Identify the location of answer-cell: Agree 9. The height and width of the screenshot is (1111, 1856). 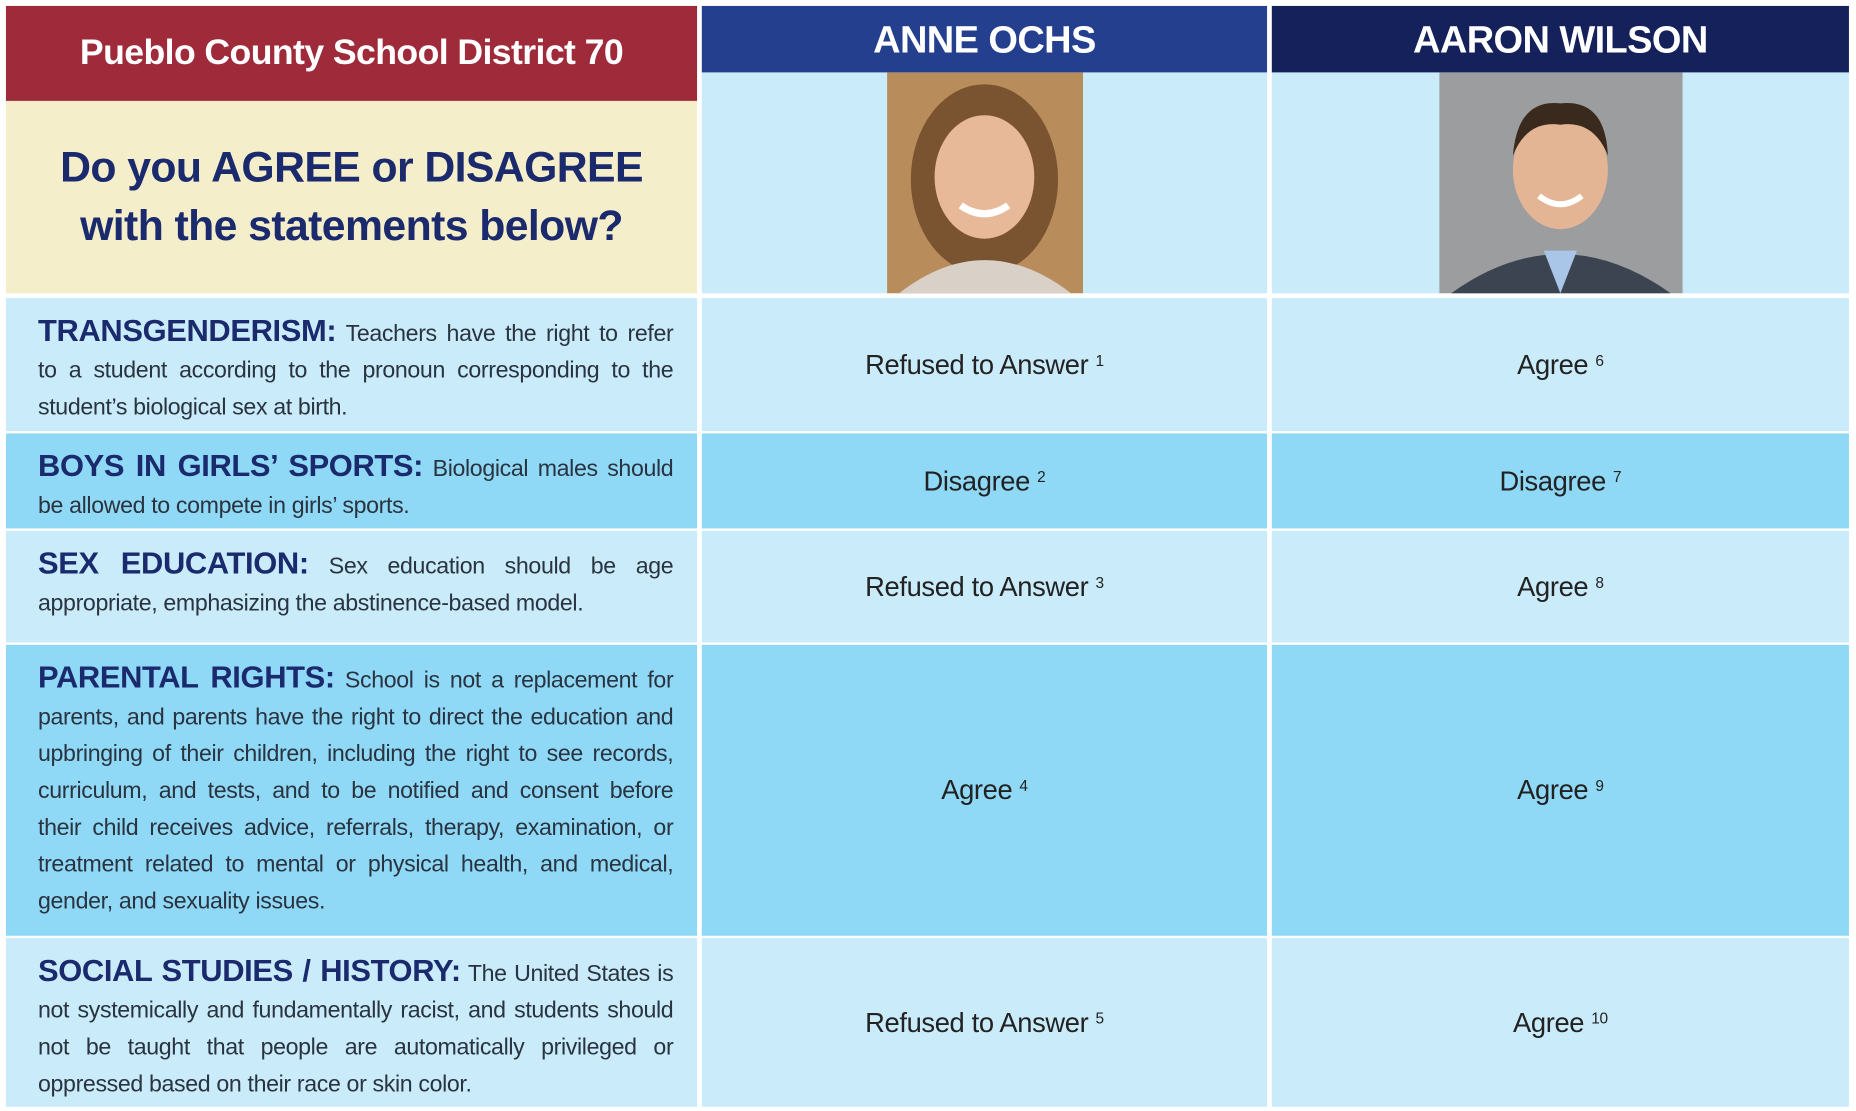
(1560, 790).